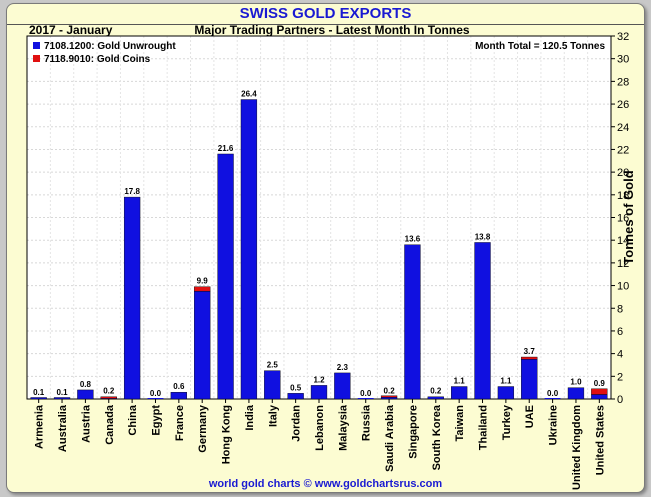  Describe the element at coordinates (623, 173) in the screenshot. I see `y-tick-label: 20` at that location.